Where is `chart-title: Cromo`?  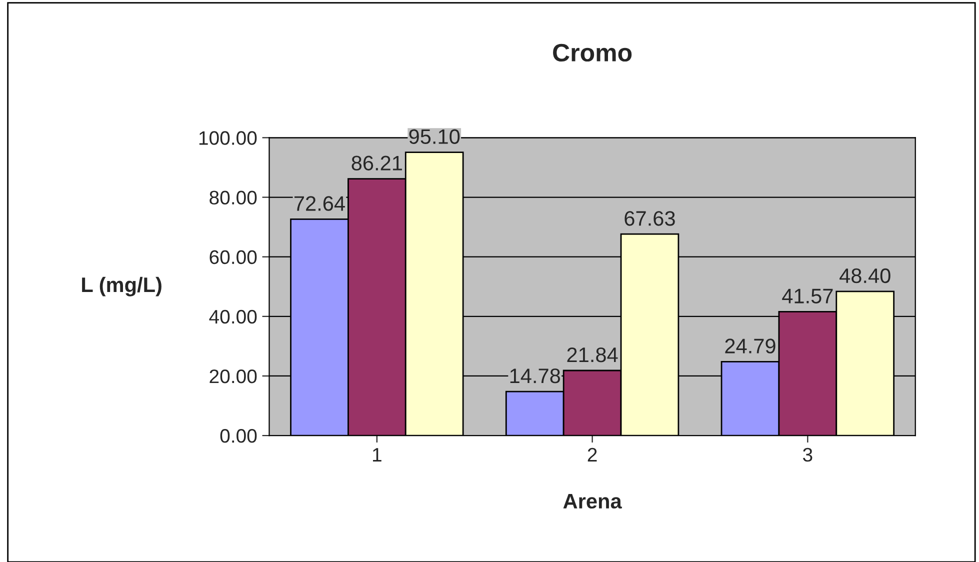 chart-title: Cromo is located at coordinates (592, 53).